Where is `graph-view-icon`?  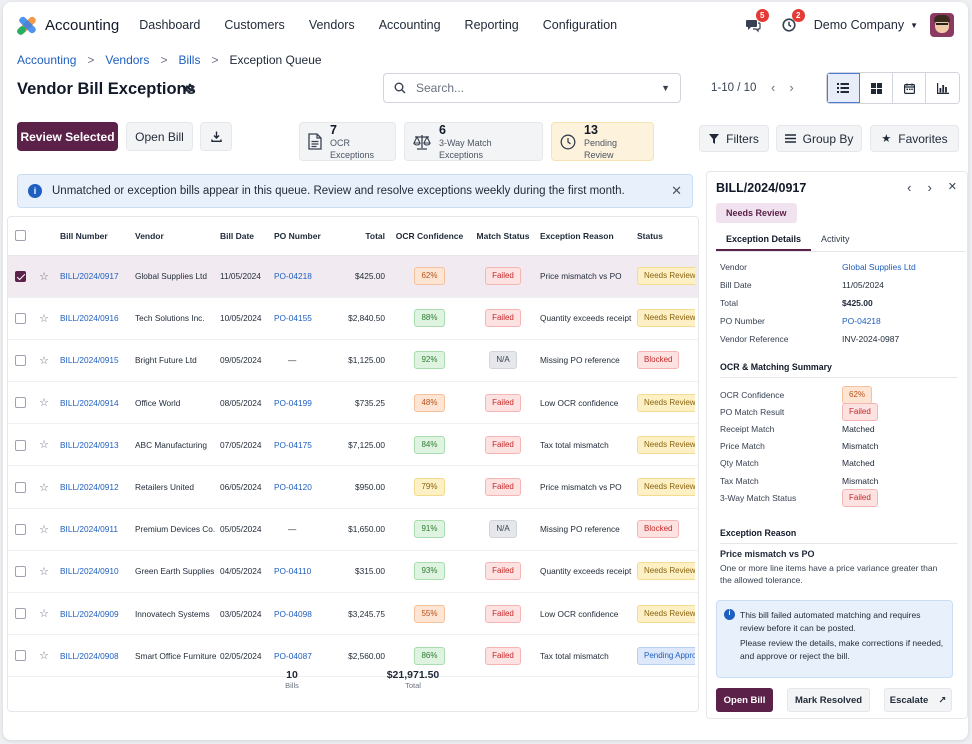 graph-view-icon is located at coordinates (942, 88).